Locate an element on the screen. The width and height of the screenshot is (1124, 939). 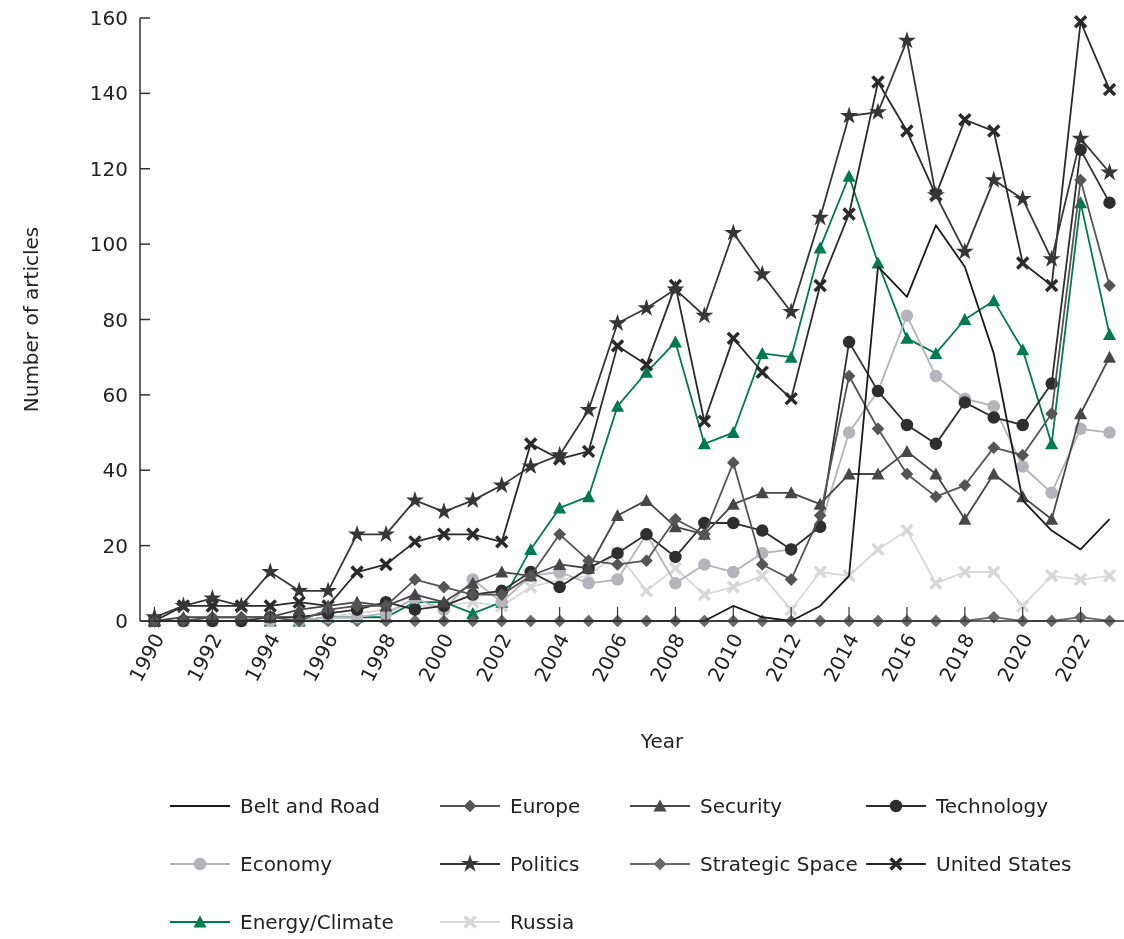
y-tick-label: 20 is located at coordinates (115, 545).